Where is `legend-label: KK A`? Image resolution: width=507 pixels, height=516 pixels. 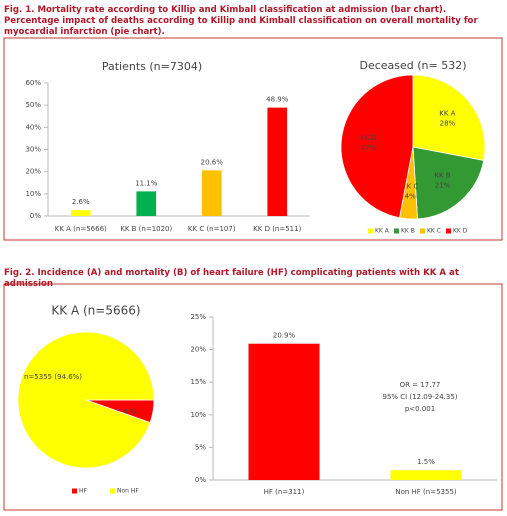 legend-label: KK A is located at coordinates (382, 231).